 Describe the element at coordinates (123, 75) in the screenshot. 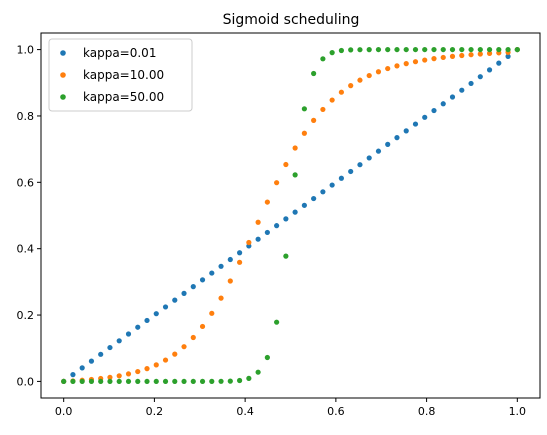

I see `legend-label: kappa=10.00` at that location.